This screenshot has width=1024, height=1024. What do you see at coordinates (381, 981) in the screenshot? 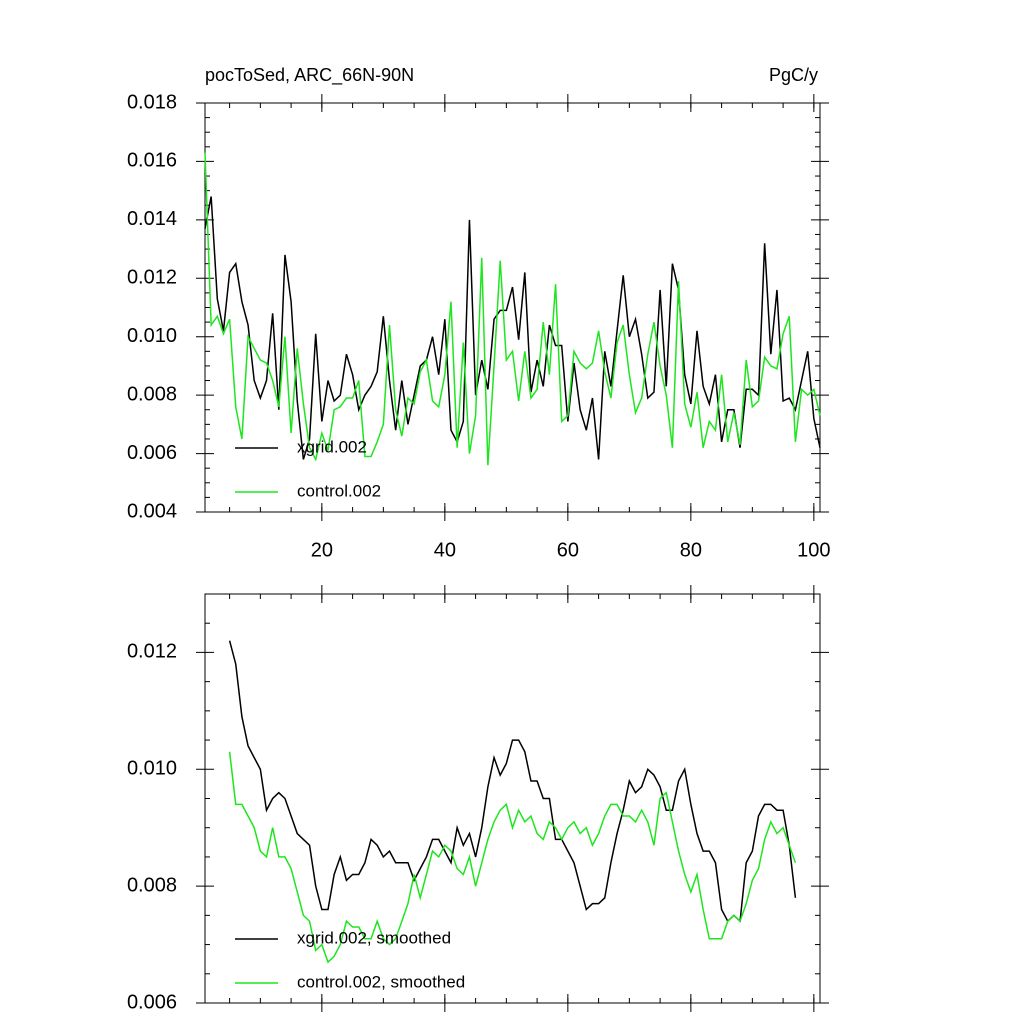
I see `legend-label: control.002, smoothed` at bounding box center [381, 981].